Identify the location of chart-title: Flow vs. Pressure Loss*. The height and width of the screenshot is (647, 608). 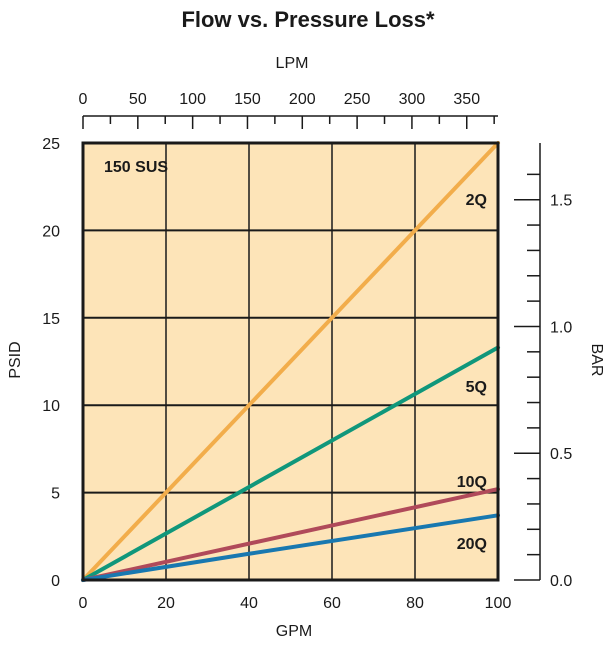
(308, 19).